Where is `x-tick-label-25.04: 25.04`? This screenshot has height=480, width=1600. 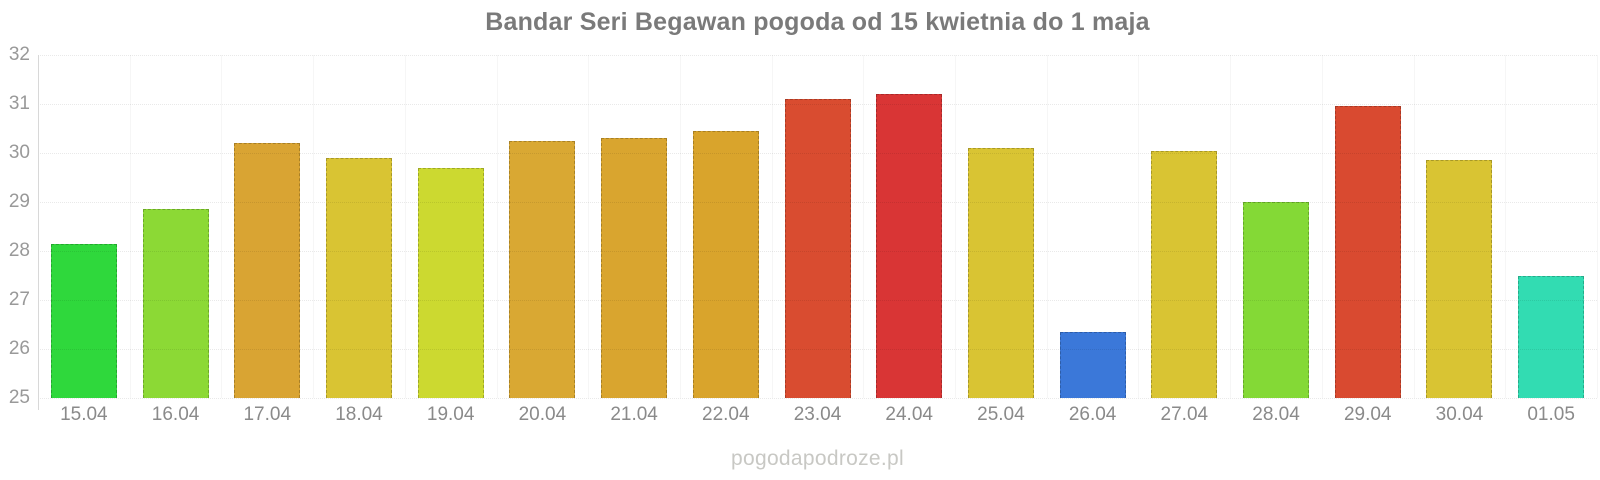 x-tick-label-25.04: 25.04 is located at coordinates (1001, 414).